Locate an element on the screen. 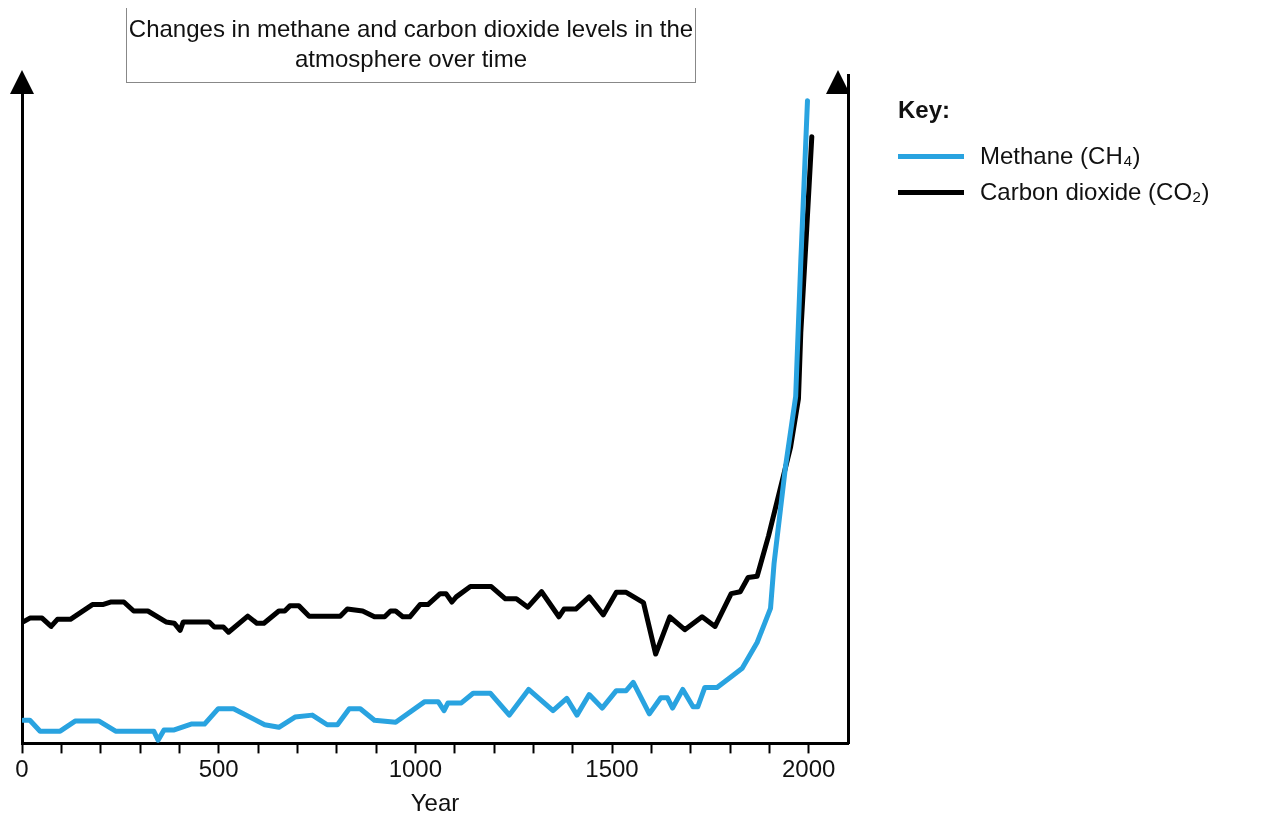 This screenshot has height=831, width=1266. x-tick-label: 500 is located at coordinates (218, 769).